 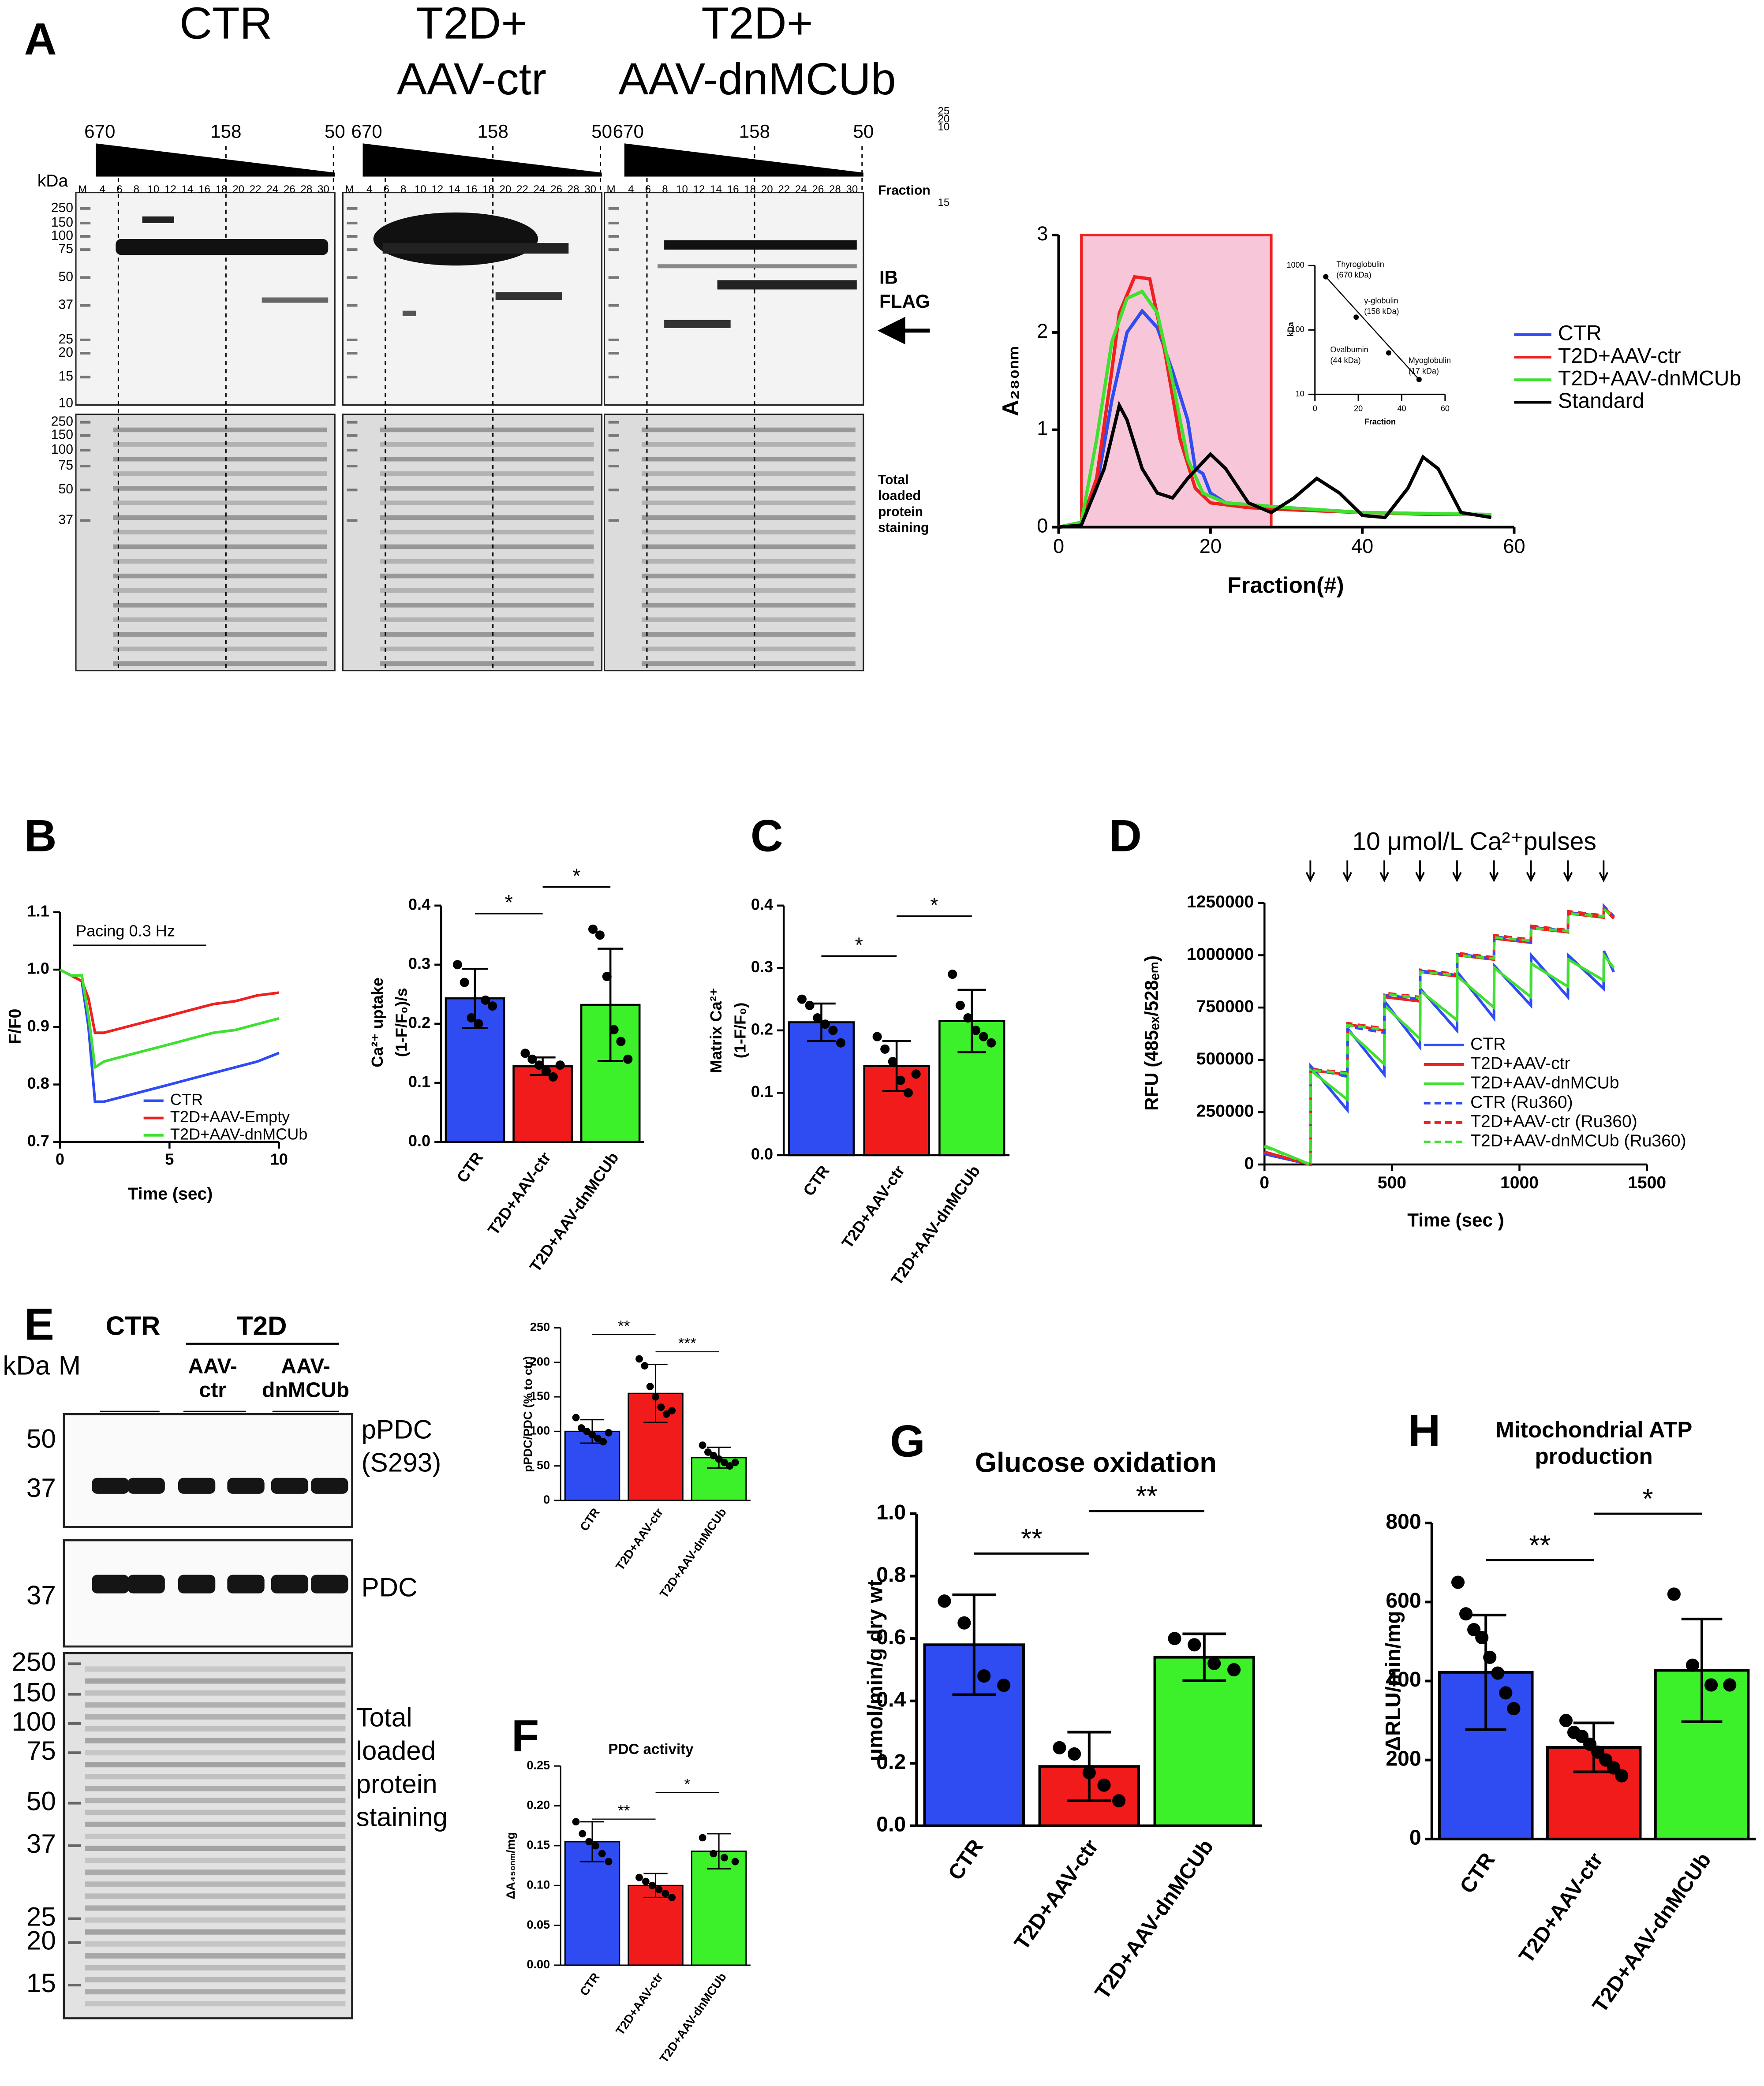 What do you see at coordinates (944, 111) in the screenshot?
I see `stray-label: 25` at bounding box center [944, 111].